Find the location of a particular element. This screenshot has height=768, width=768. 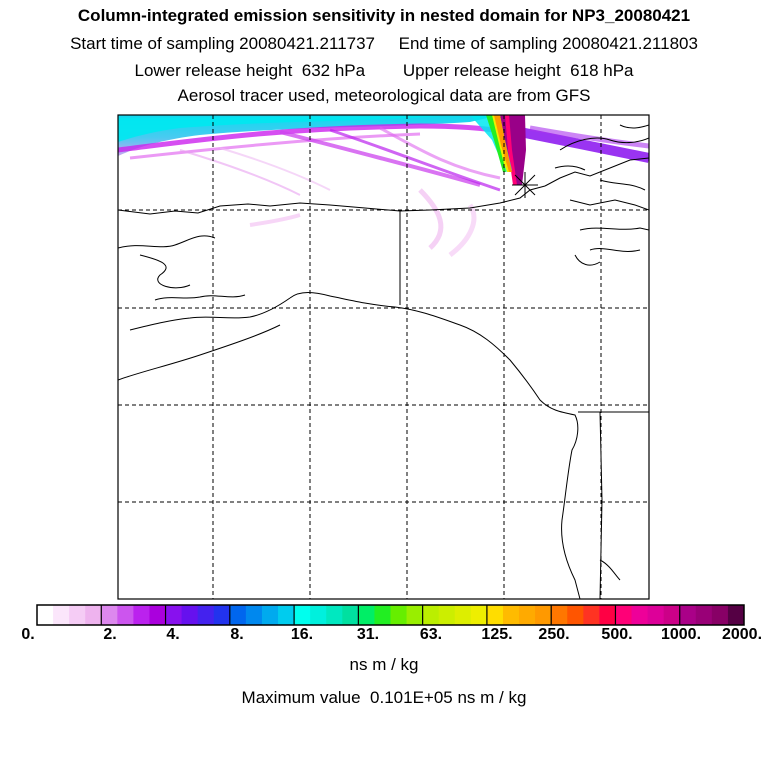

colorbar-tick-label: 125. is located at coordinates (497, 634).